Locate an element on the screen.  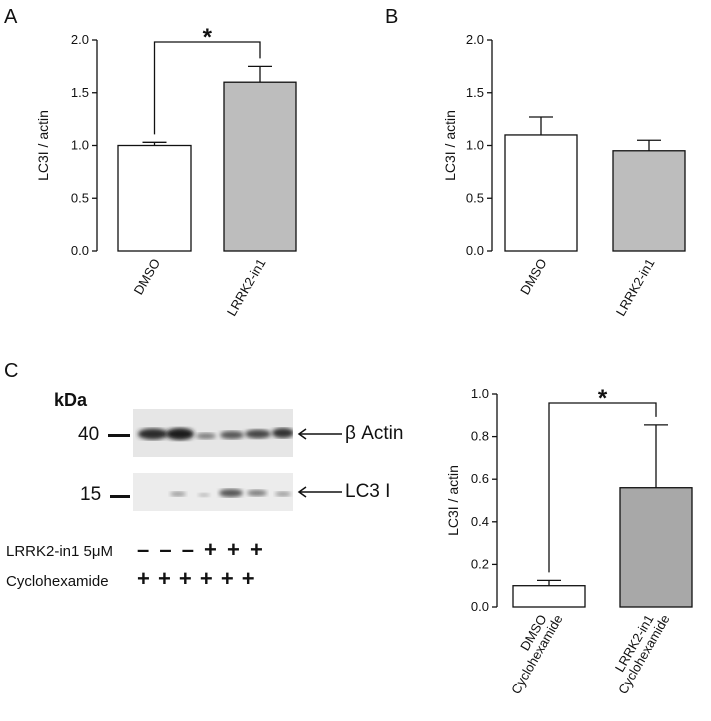
chart-b-category-label-1: DMSO is located at coordinates (533, 276).